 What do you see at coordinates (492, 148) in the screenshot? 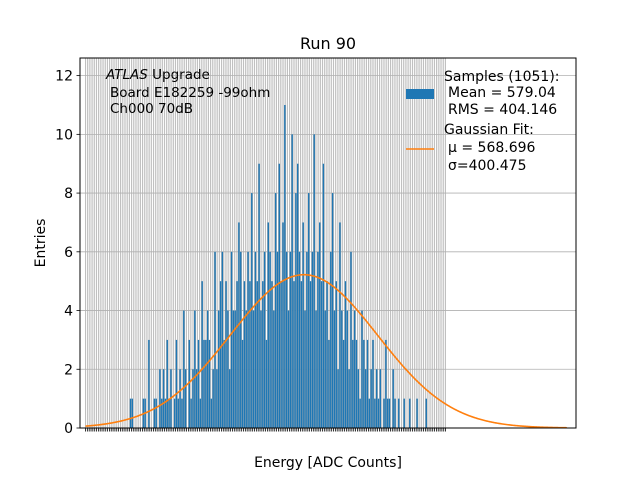
I see `legend-fit-line-2: μ = 568.696` at bounding box center [492, 148].